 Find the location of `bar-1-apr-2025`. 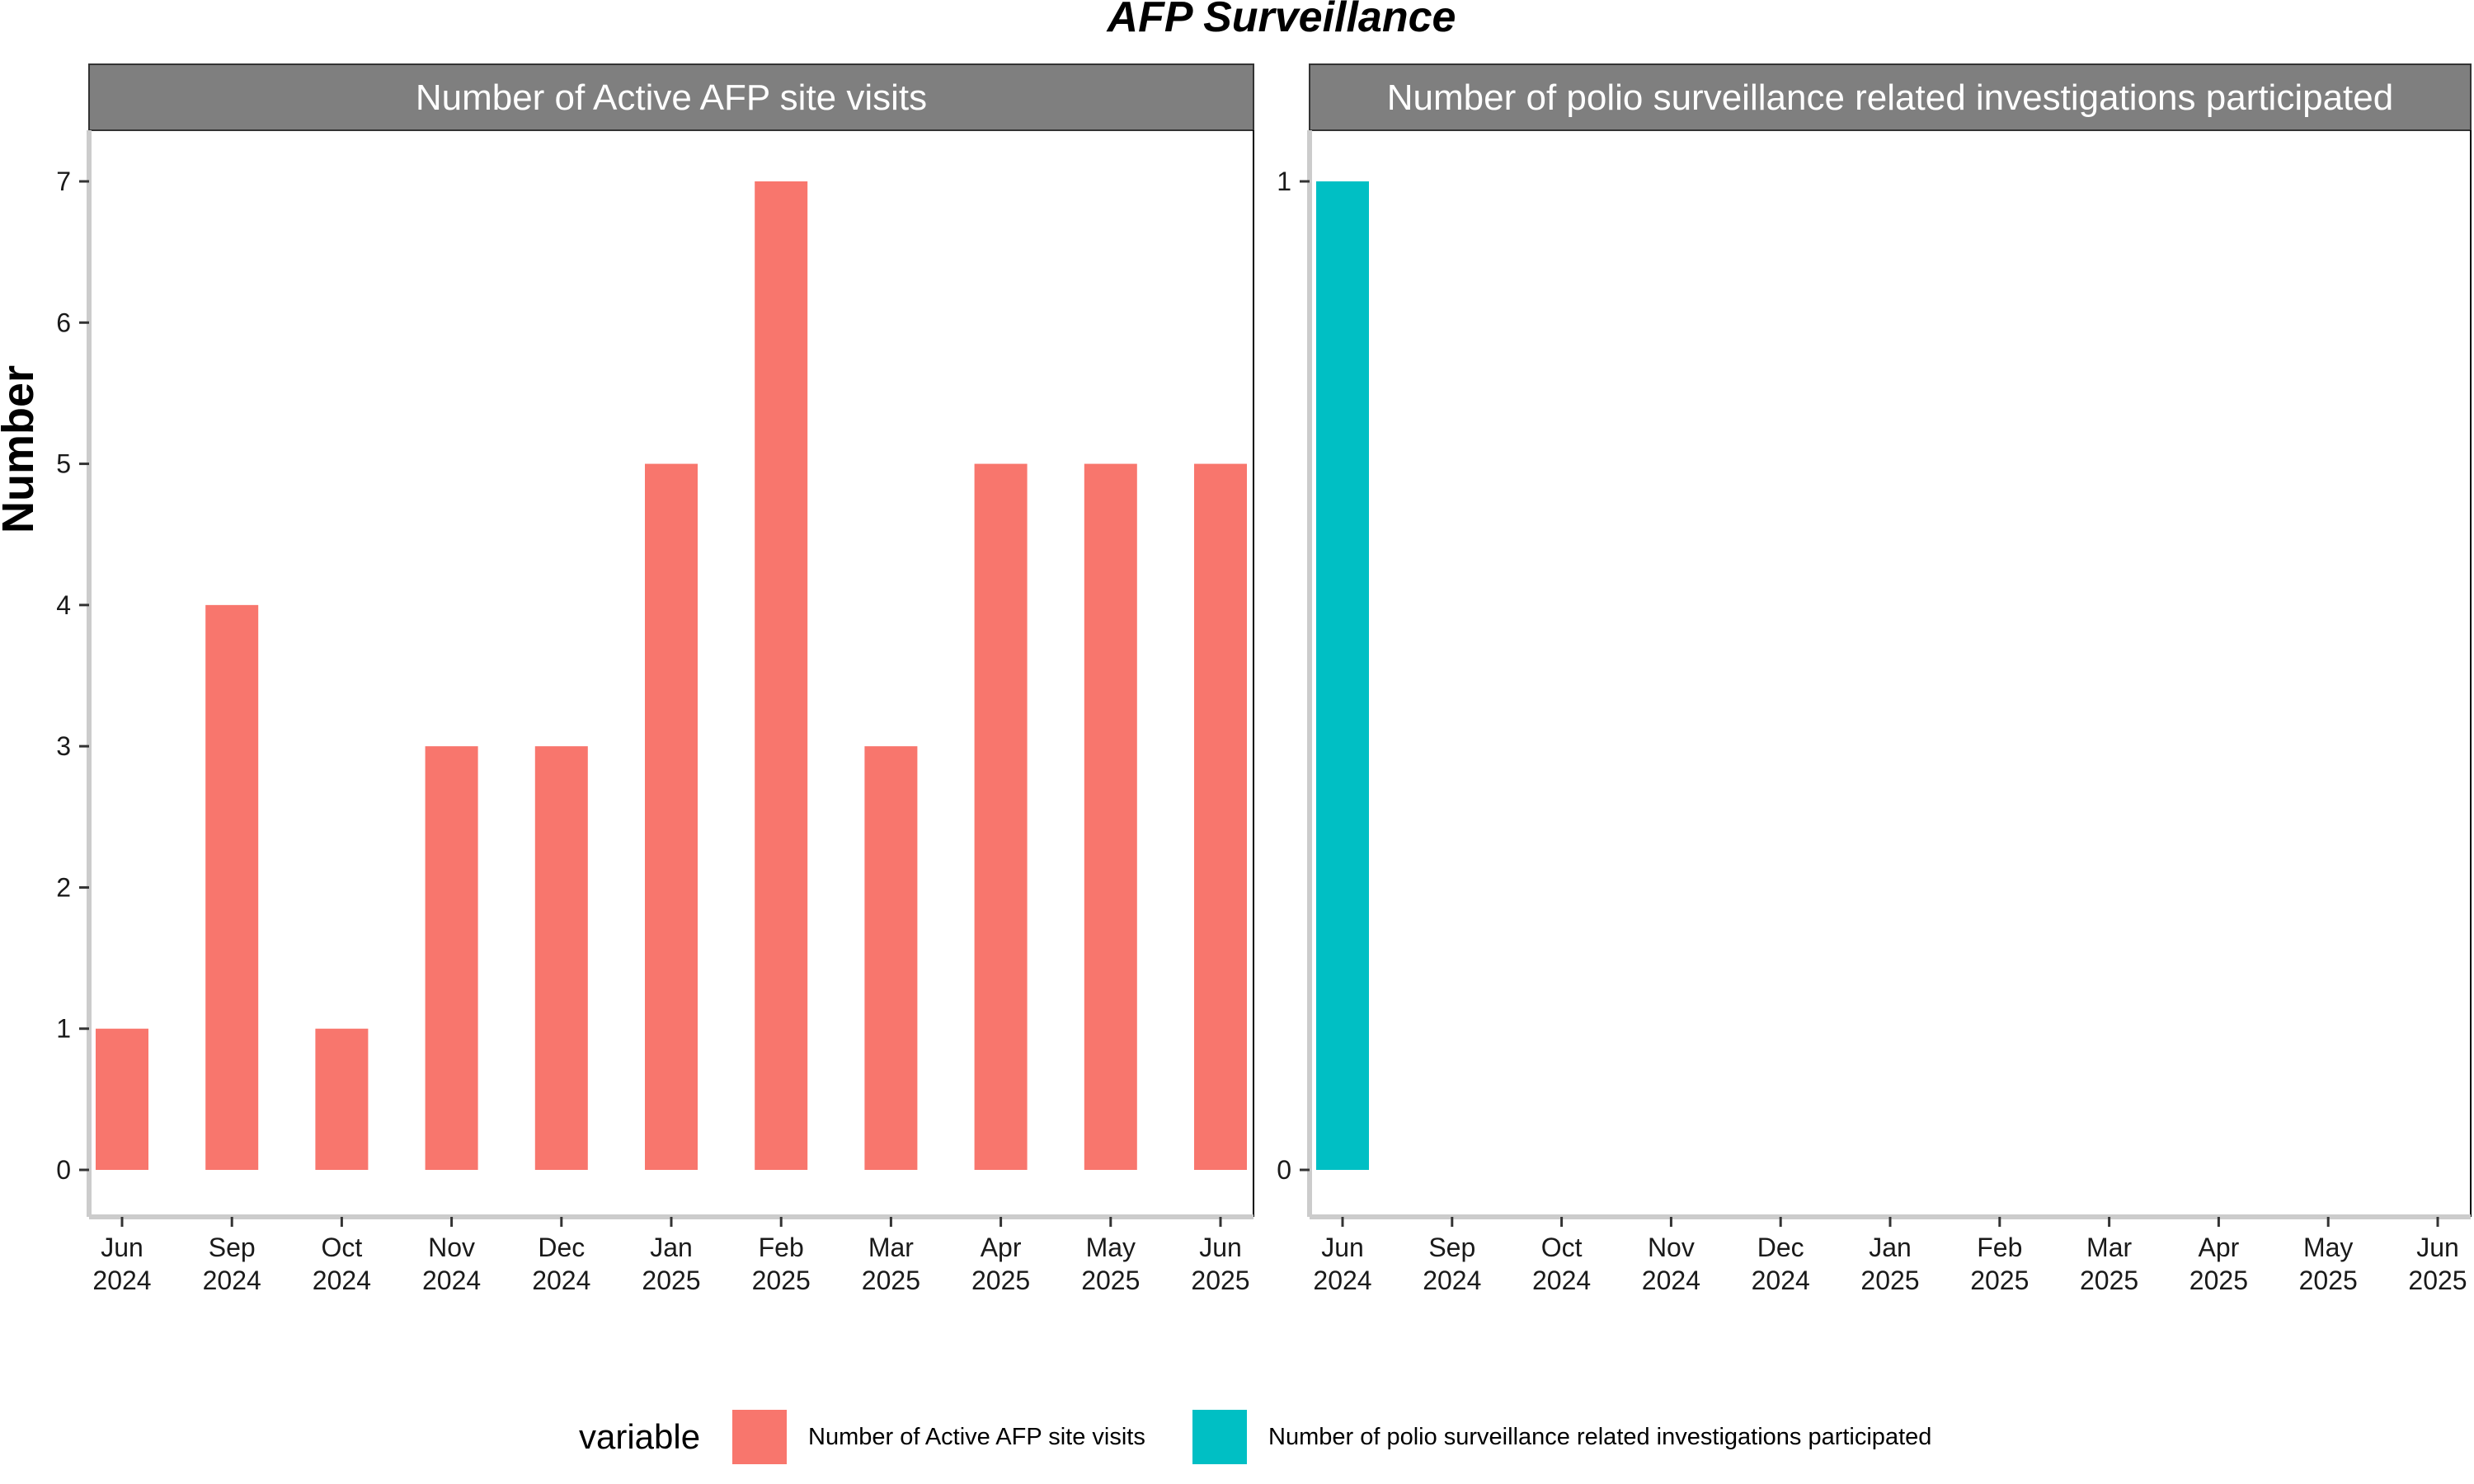

bar-1-apr-2025 is located at coordinates (1001, 816).